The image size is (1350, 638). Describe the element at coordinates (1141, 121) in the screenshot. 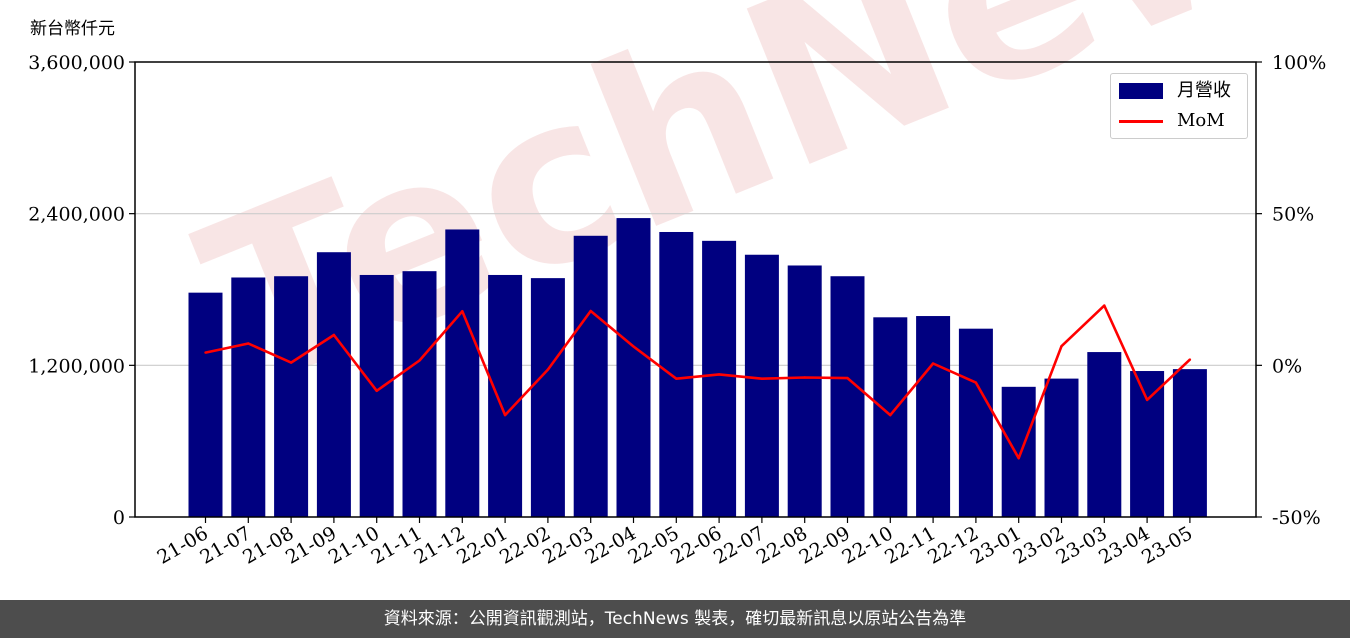

I see `legend-swatch-line` at that location.